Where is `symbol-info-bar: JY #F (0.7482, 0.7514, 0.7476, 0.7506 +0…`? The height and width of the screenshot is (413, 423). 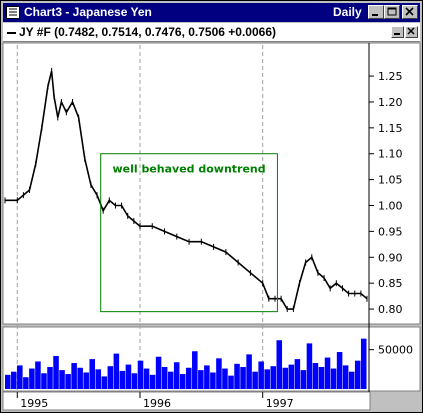 symbol-info-bar: JY #F (0.7482, 0.7514, 0.7476, 0.7506 +0… is located at coordinates (211, 32).